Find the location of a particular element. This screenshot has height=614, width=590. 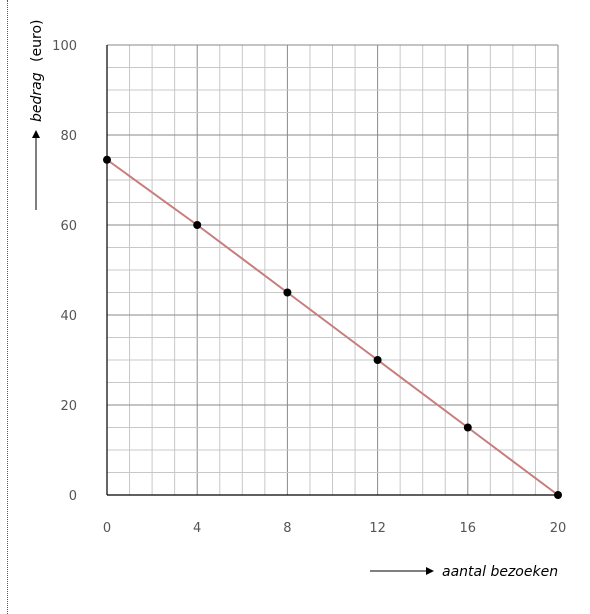

x-tick-label: 4 is located at coordinates (197, 528).